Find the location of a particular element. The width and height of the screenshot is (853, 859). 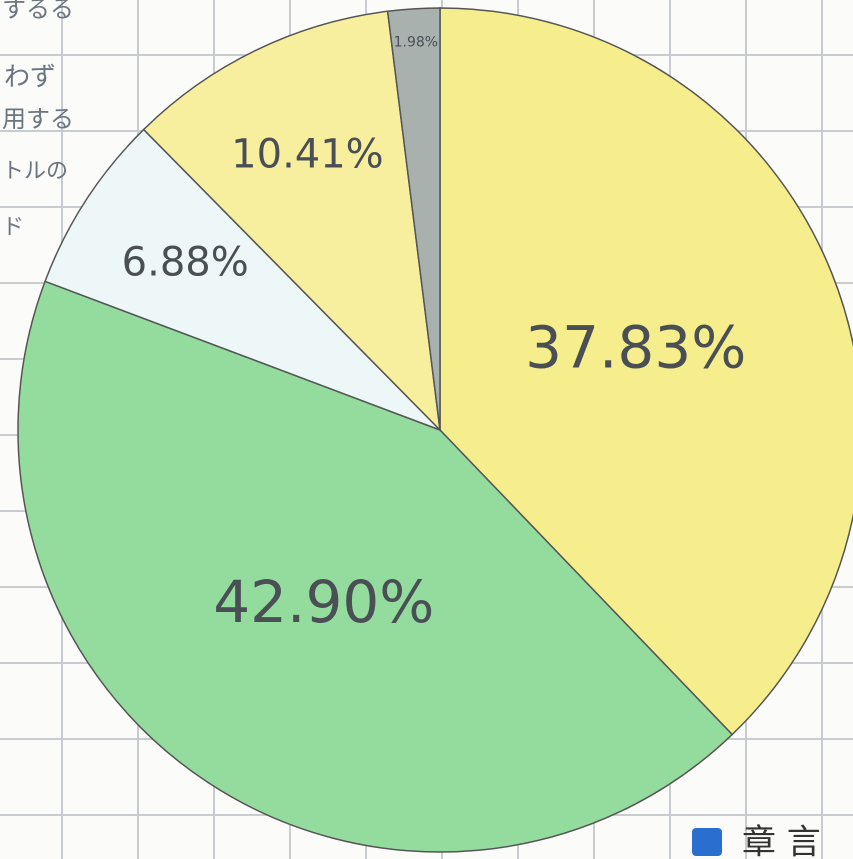

slice-label: 6.88% is located at coordinates (185, 262).